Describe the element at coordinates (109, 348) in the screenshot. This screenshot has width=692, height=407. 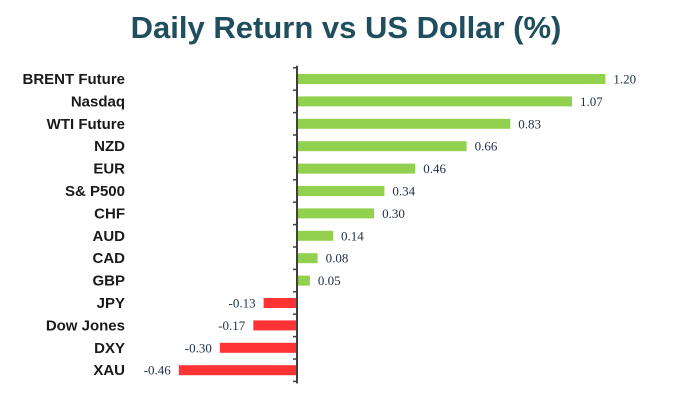
I see `category-label: DXY` at that location.